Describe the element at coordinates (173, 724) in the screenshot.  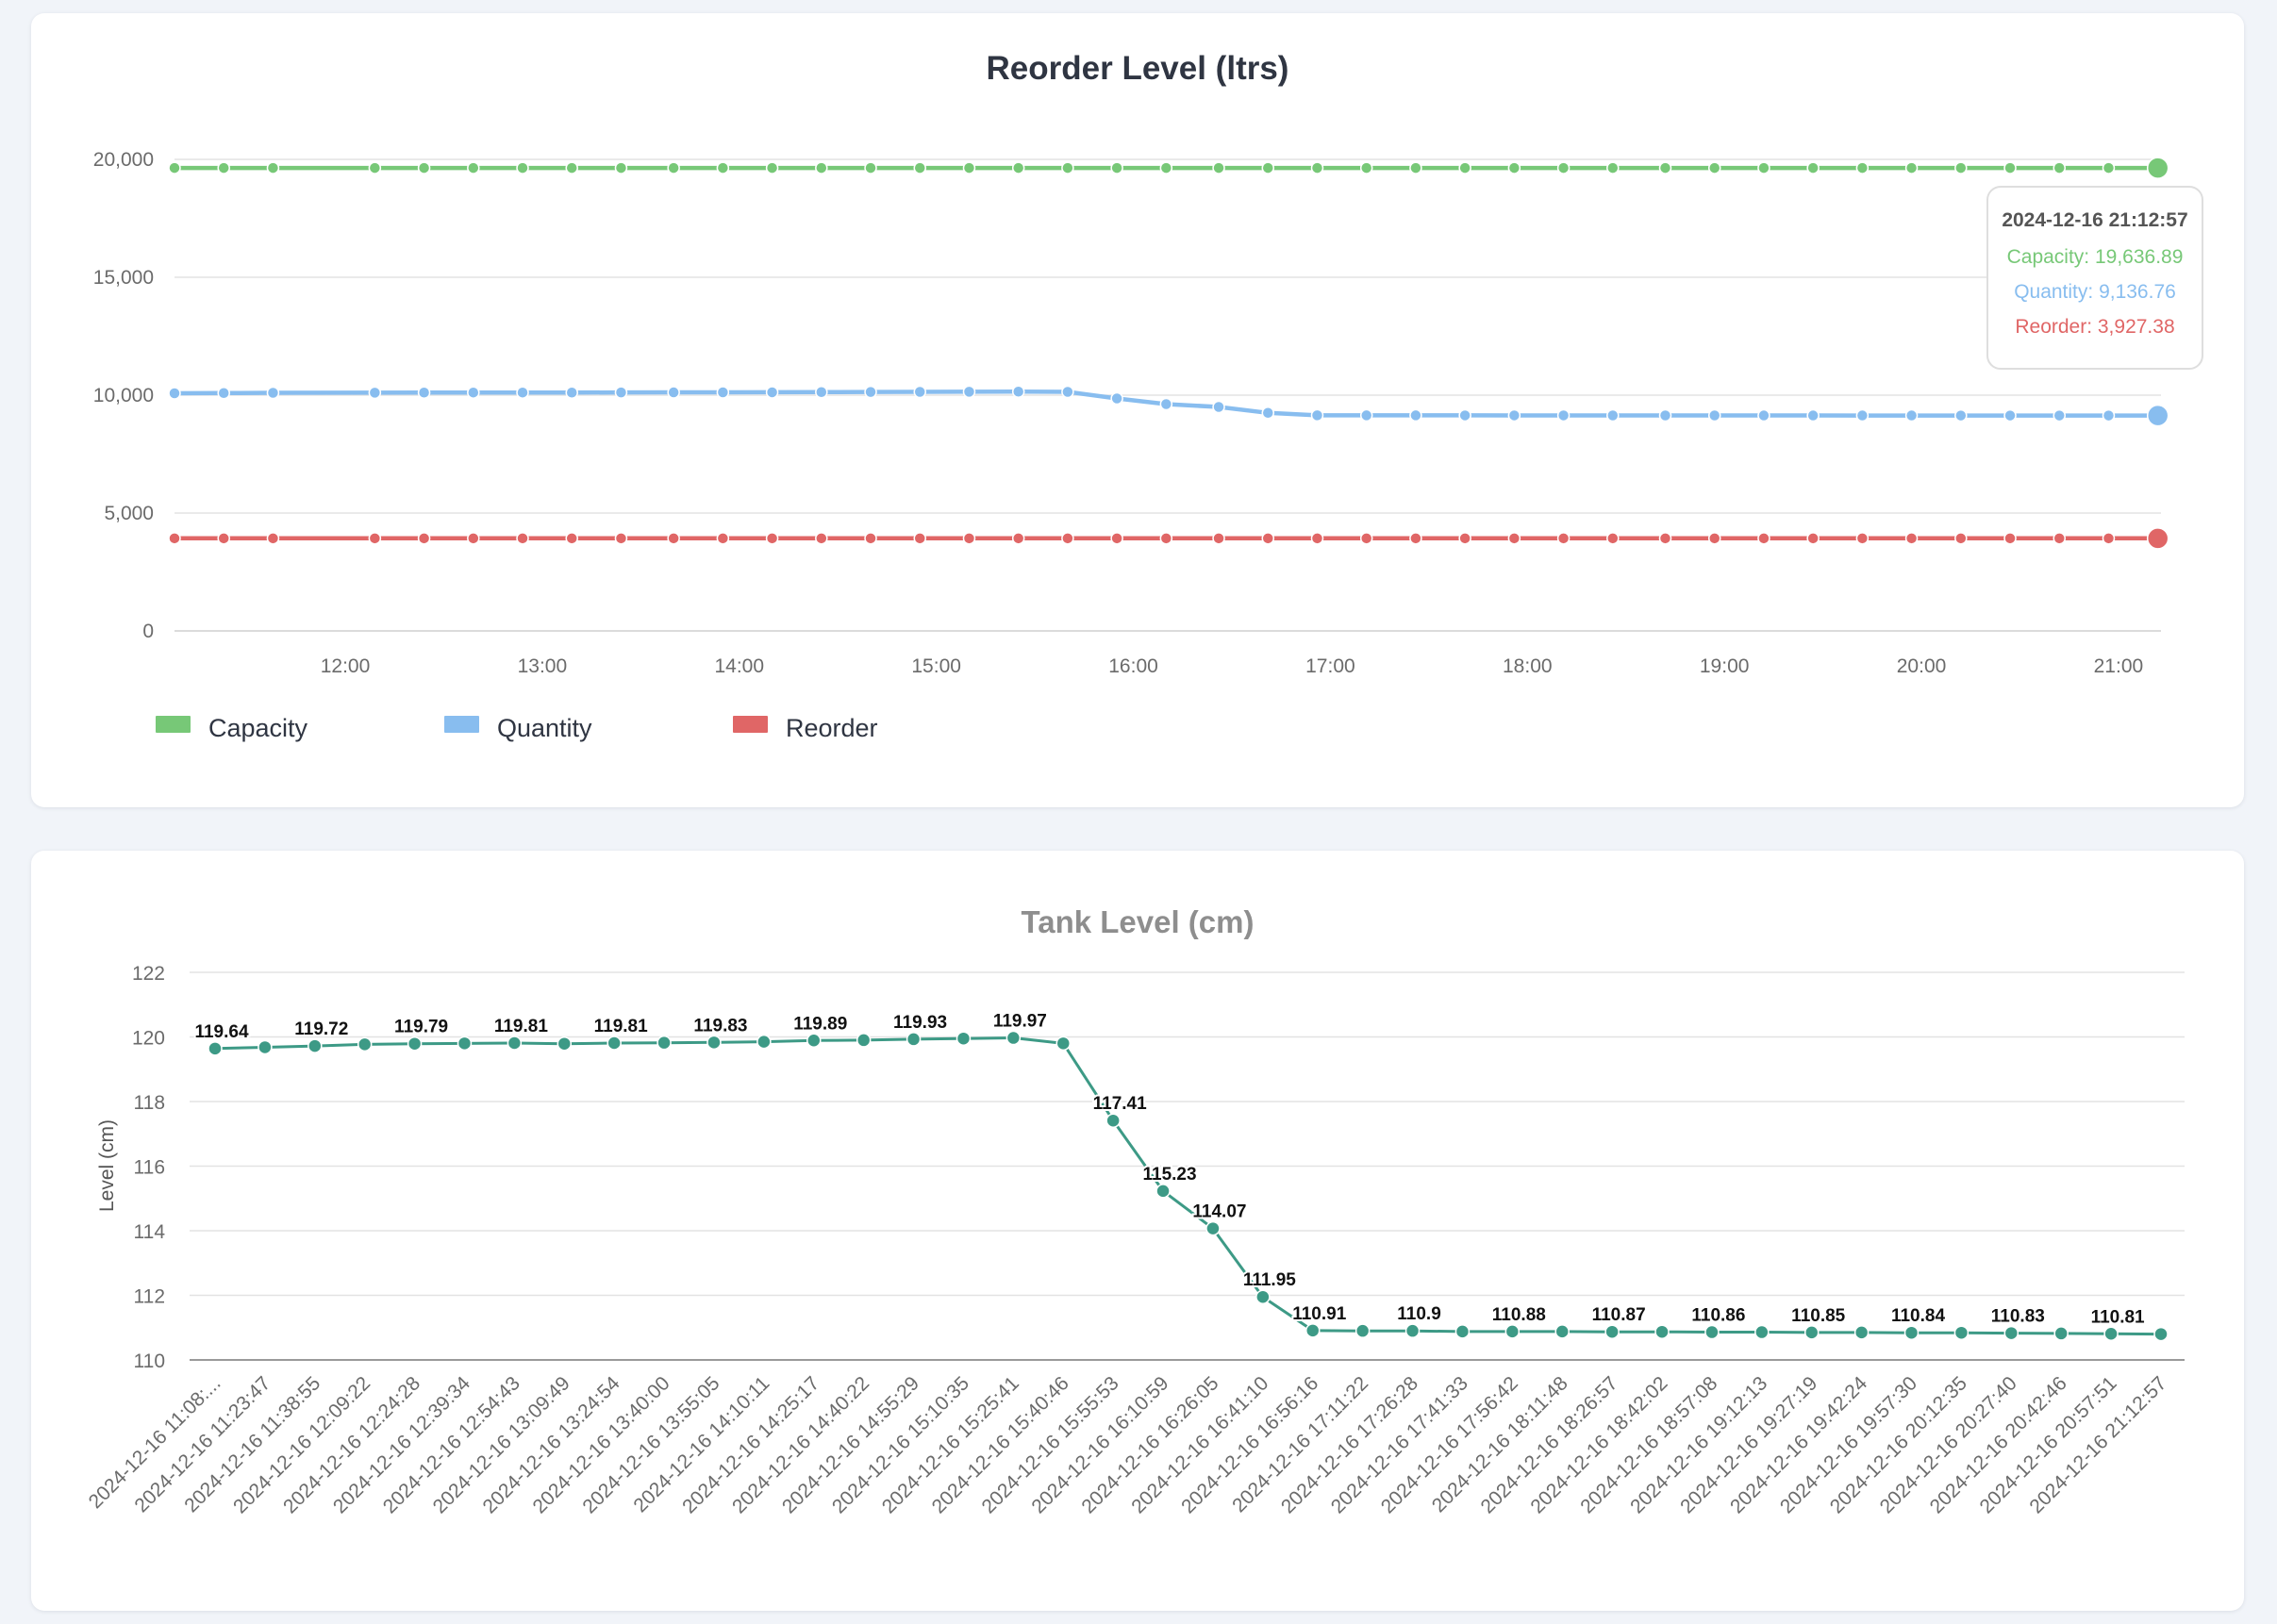
I see `legend-swatch-capacity` at that location.